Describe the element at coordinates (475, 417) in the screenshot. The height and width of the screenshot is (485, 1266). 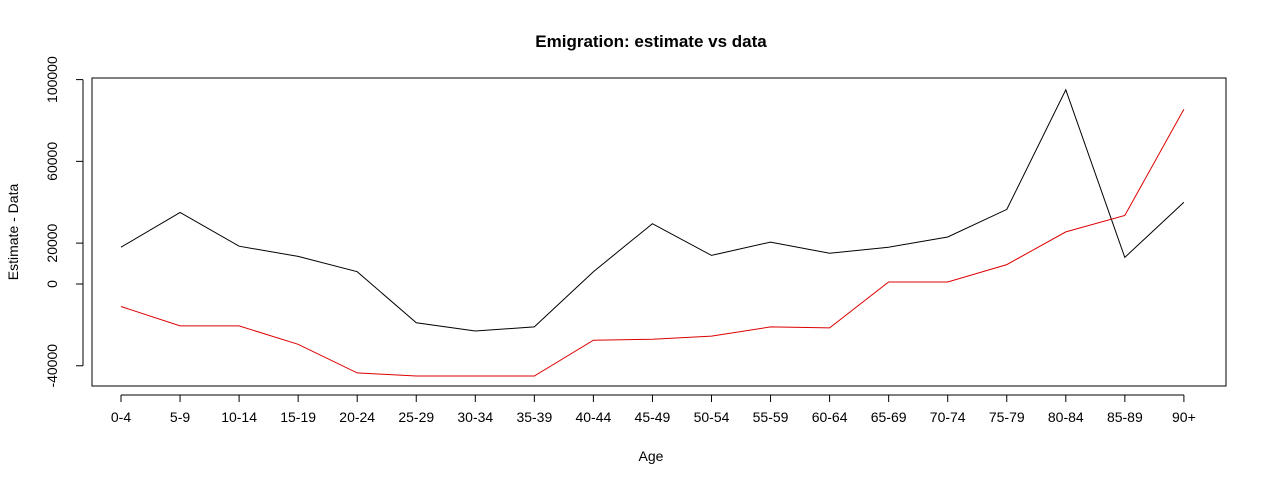
I see `x-tick-label: 30-34` at that location.